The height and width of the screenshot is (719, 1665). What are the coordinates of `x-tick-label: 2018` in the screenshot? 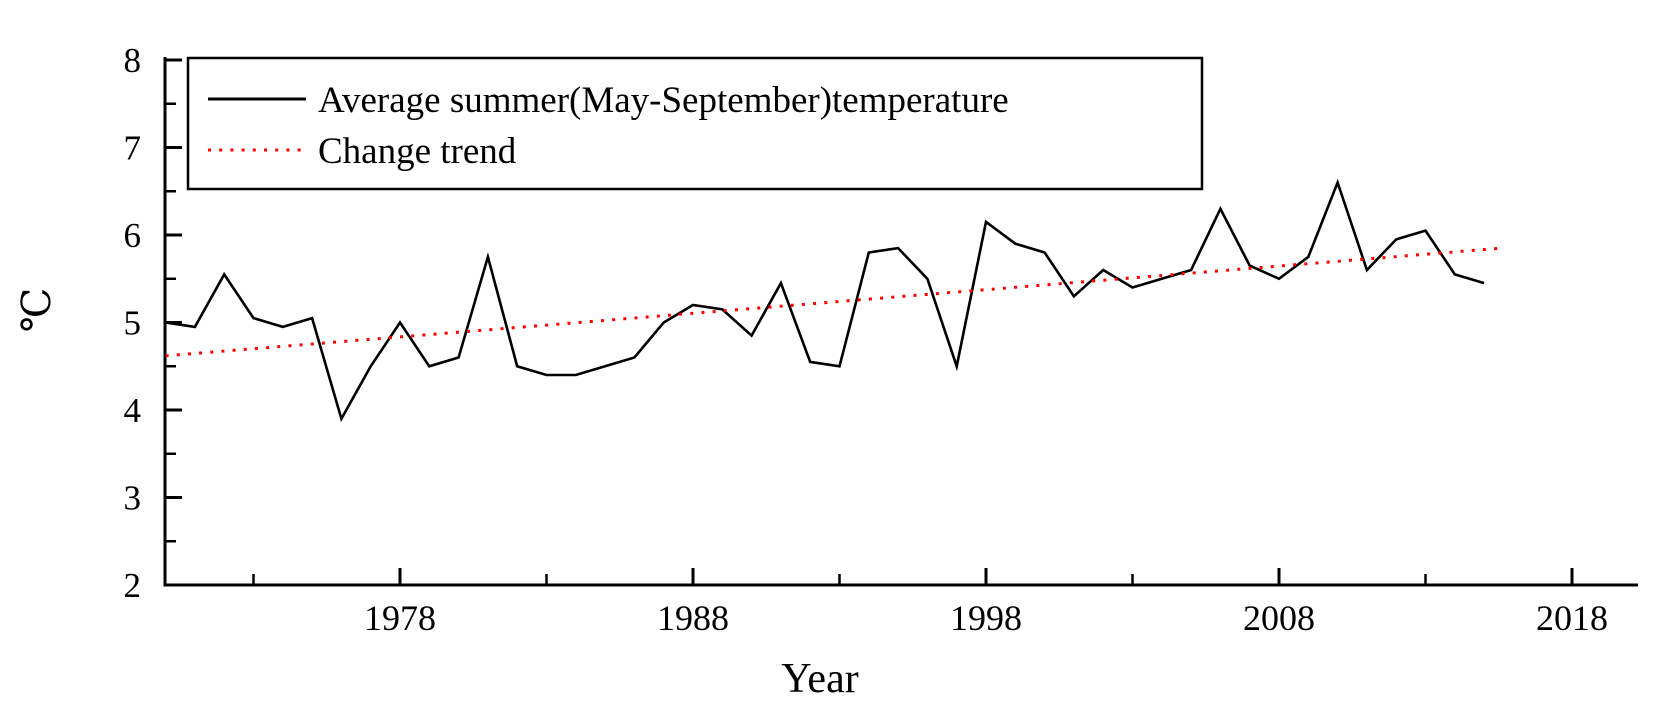 It's located at (1572, 618).